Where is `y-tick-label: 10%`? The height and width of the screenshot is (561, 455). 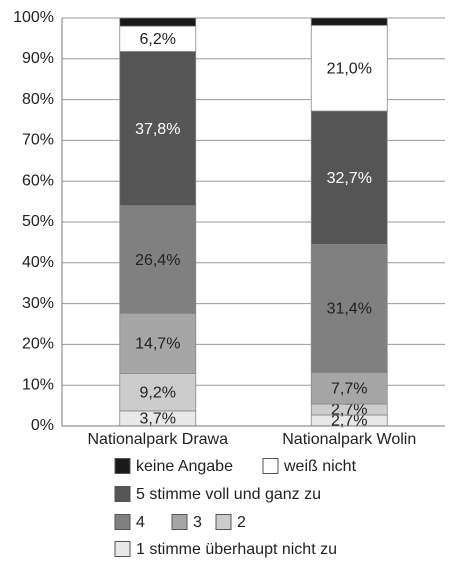 y-tick-label: 10% is located at coordinates (38, 384).